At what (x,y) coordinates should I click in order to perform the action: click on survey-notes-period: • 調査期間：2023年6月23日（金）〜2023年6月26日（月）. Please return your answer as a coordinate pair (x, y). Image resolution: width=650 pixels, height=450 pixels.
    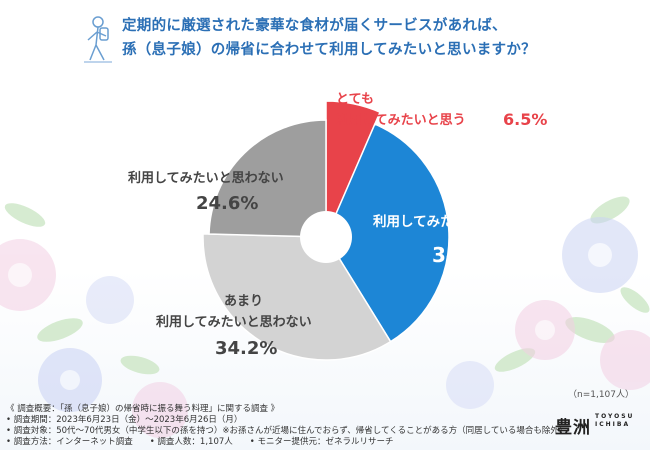
    Looking at the image, I should click on (124, 420).